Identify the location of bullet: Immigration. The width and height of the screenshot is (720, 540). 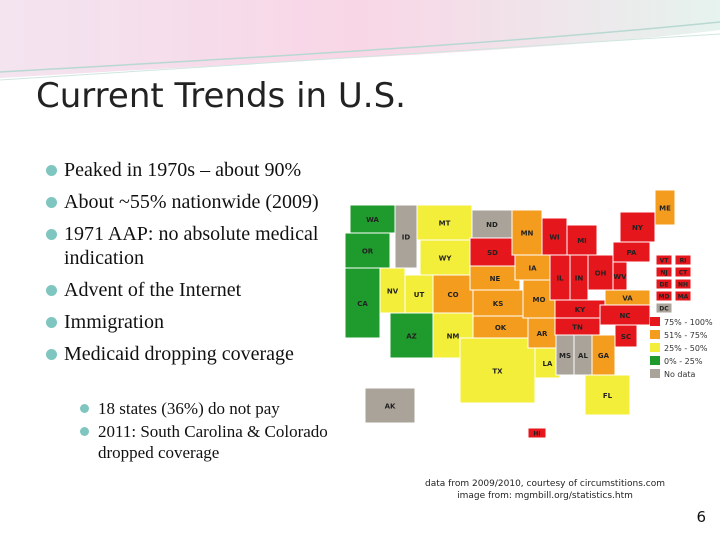
(204, 322).